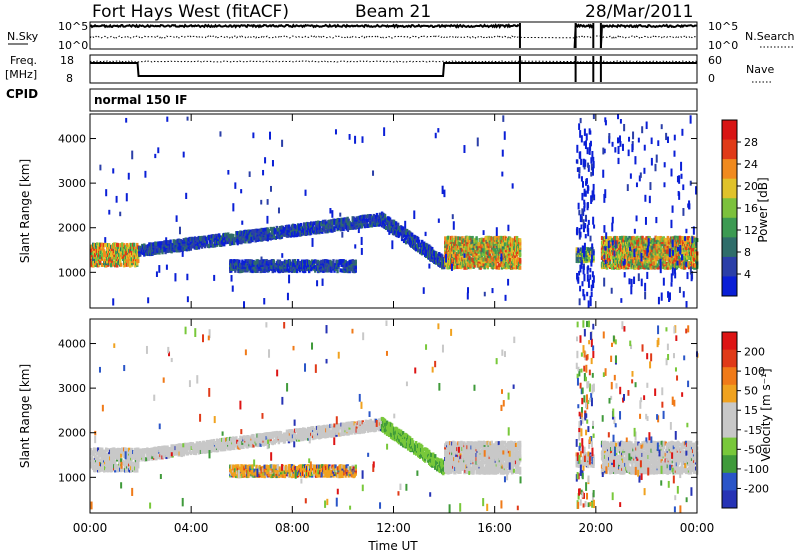 The height and width of the screenshot is (554, 800). Describe the element at coordinates (22, 94) in the screenshot. I see `cpid-label: CPID` at that location.